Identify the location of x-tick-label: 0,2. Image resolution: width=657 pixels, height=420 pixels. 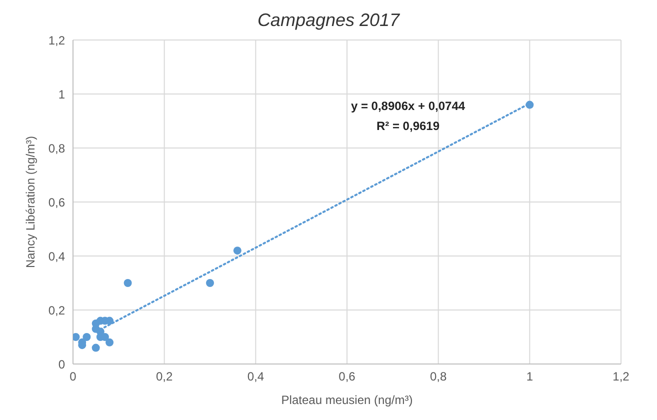
(164, 377).